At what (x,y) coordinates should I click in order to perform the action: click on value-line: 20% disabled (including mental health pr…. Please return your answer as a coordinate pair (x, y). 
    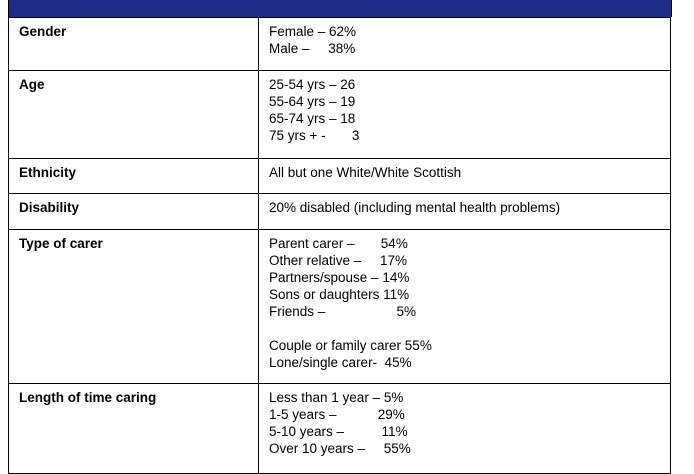
    Looking at the image, I should click on (415, 207).